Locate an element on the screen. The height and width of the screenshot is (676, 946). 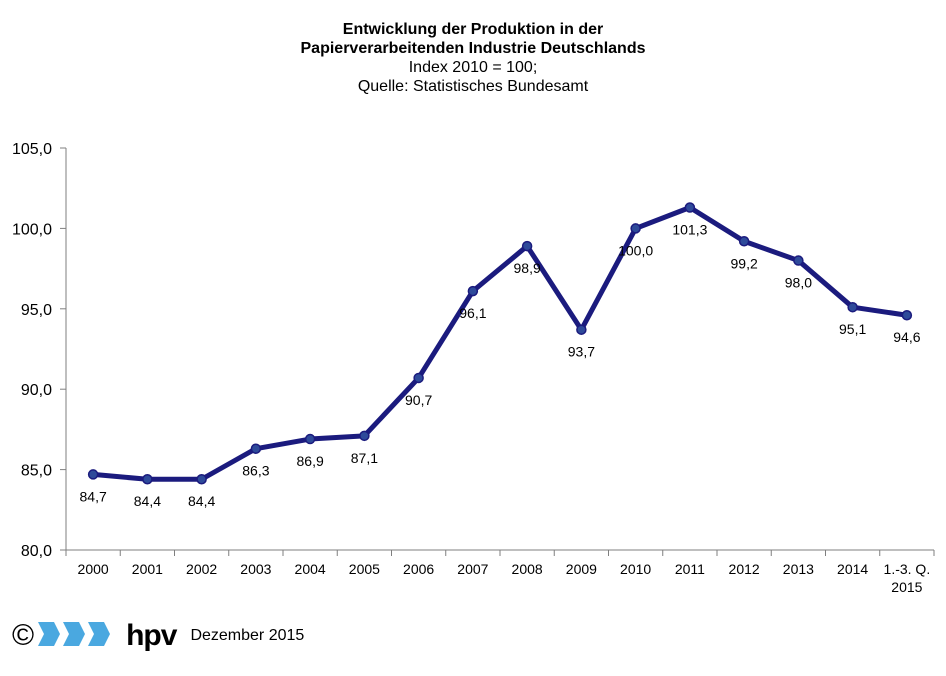
data-label: 94,6 is located at coordinates (906, 337).